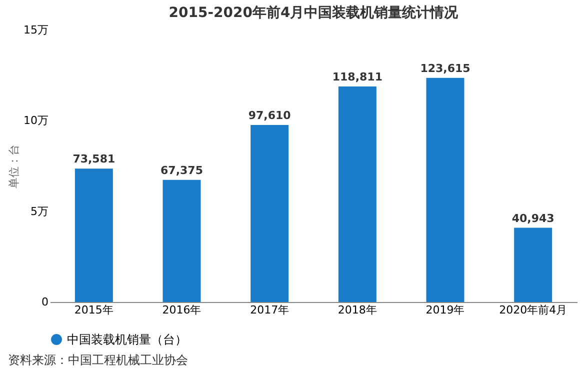 The height and width of the screenshot is (384, 587). Describe the element at coordinates (445, 68) in the screenshot. I see `text: 123,615` at that location.